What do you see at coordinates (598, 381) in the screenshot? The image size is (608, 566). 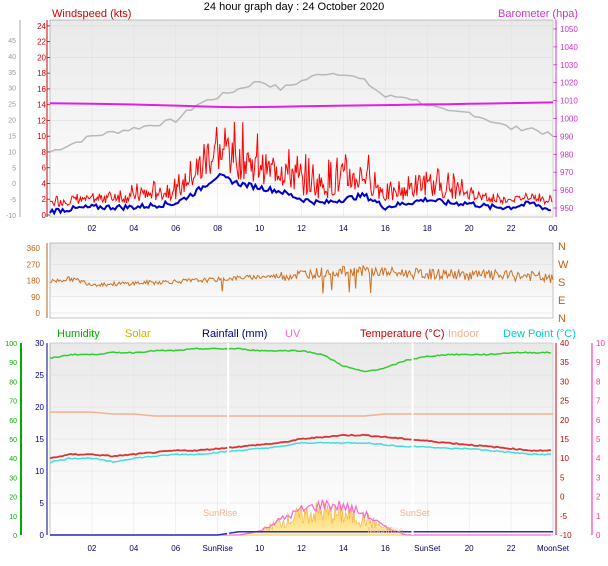 I see `uv-tick: 8` at bounding box center [598, 381].